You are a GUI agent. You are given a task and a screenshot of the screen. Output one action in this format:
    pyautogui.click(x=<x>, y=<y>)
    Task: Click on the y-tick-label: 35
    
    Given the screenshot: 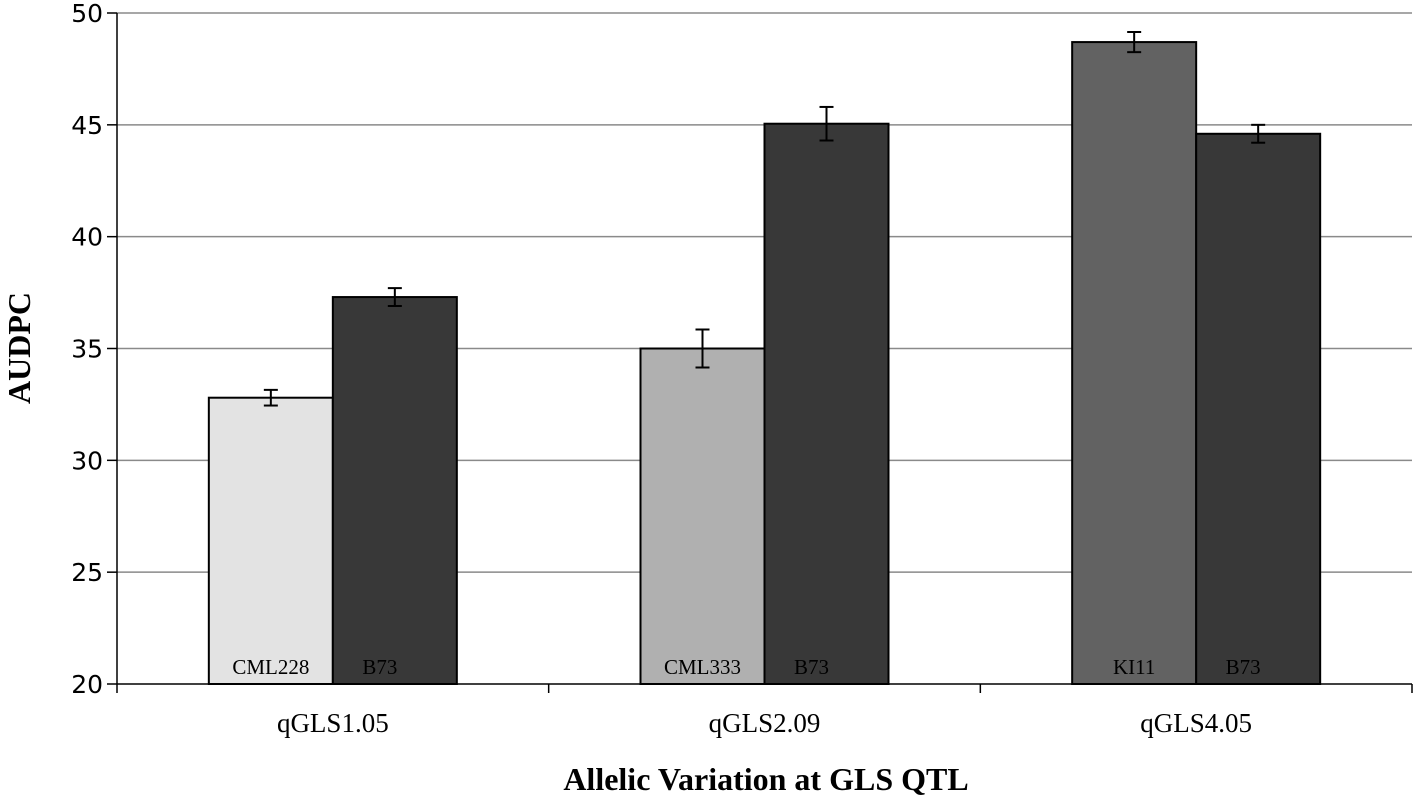 What is the action you would take?
    pyautogui.click(x=87, y=349)
    